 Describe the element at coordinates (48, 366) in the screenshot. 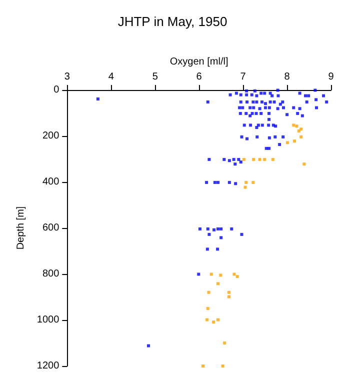

I see `y-tick-label: 1200` at that location.